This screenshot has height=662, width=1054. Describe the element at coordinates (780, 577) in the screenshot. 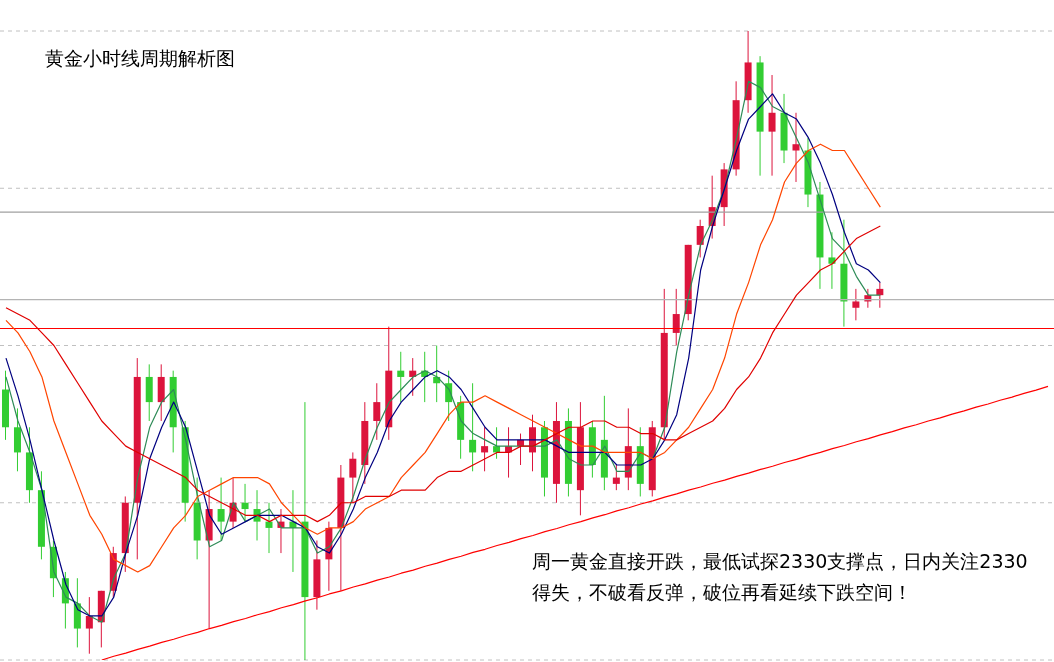

I see `annotation: 周一黄金直接开跌，最低试探2330支撑点，日内关注2330得失，不破看反弹，破位再看延续下跌空间！` at that location.